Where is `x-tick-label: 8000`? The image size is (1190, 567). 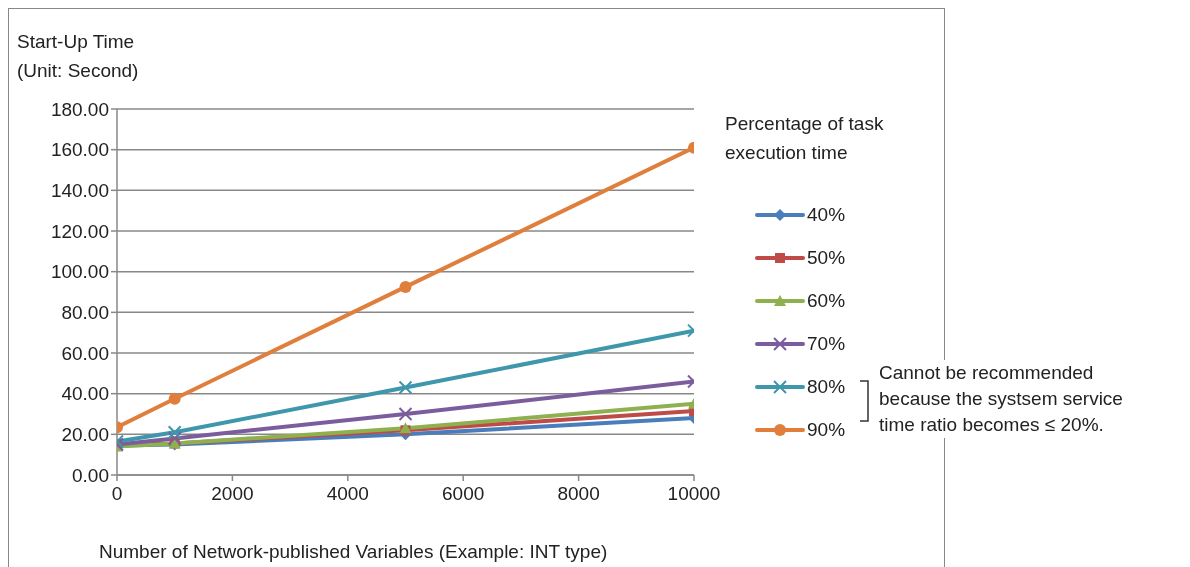 x-tick-label: 8000 is located at coordinates (578, 494).